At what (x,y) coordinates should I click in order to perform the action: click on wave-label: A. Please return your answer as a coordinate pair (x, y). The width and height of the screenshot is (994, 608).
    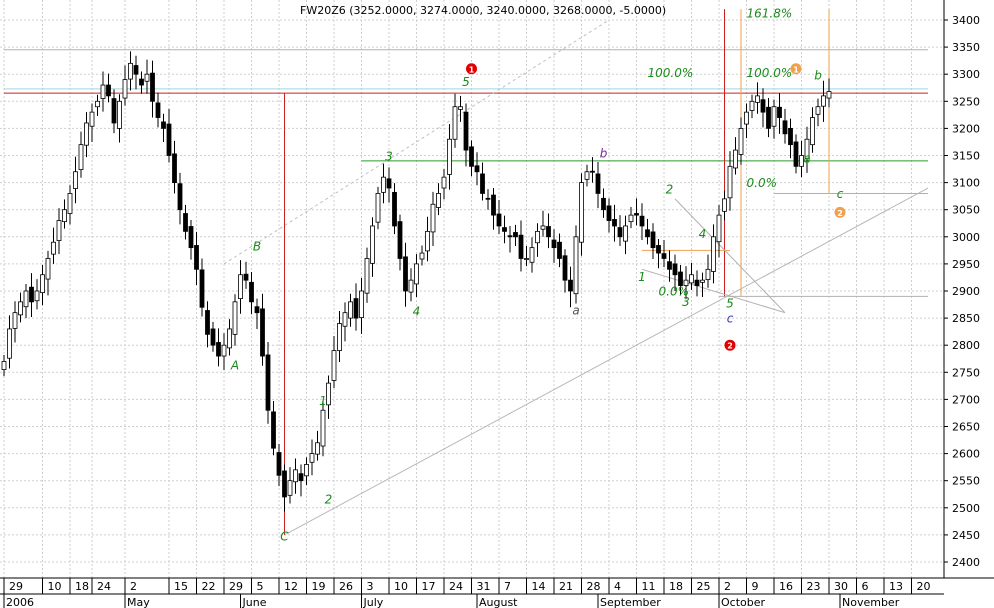
    Looking at the image, I should click on (234, 366).